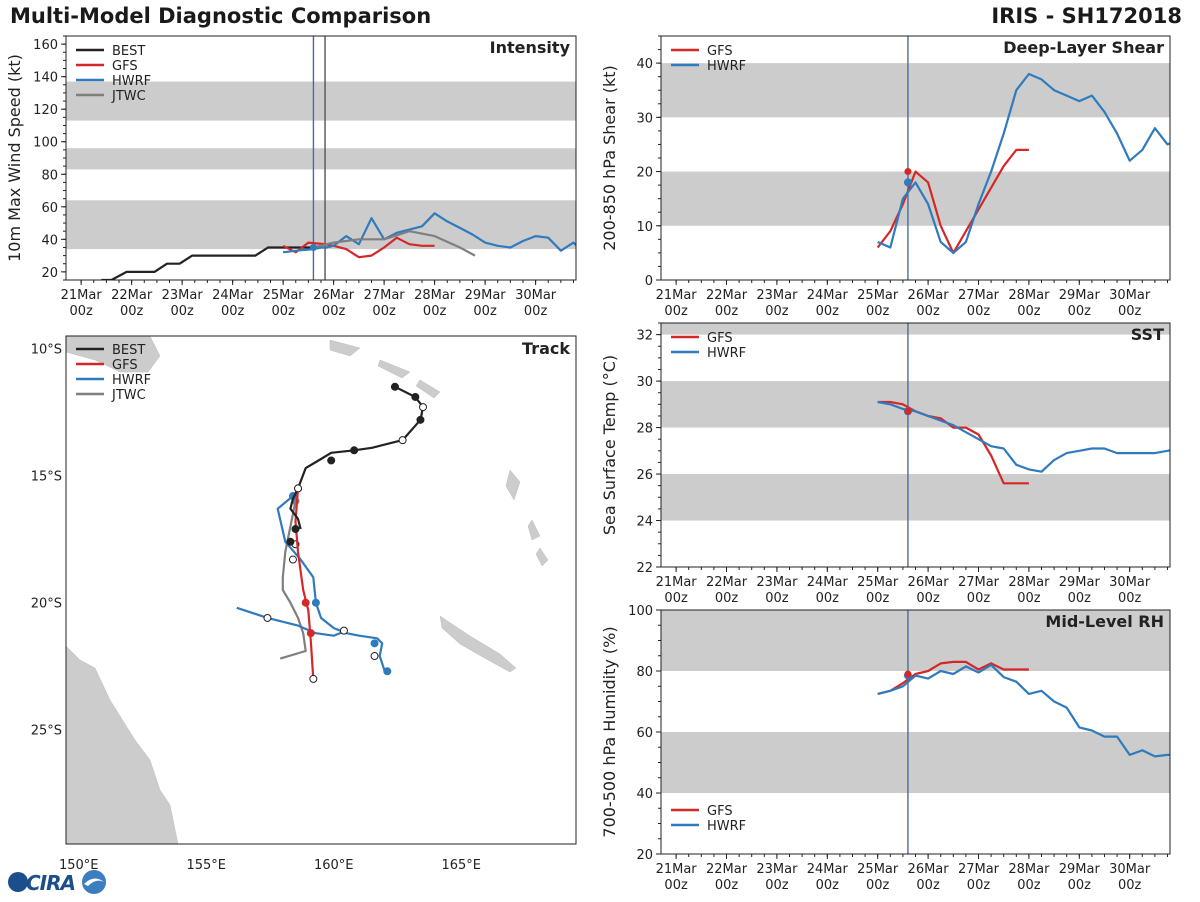 The height and width of the screenshot is (902, 1200). I want to click on shear-xtick-label: 24Mar, so click(828, 295).